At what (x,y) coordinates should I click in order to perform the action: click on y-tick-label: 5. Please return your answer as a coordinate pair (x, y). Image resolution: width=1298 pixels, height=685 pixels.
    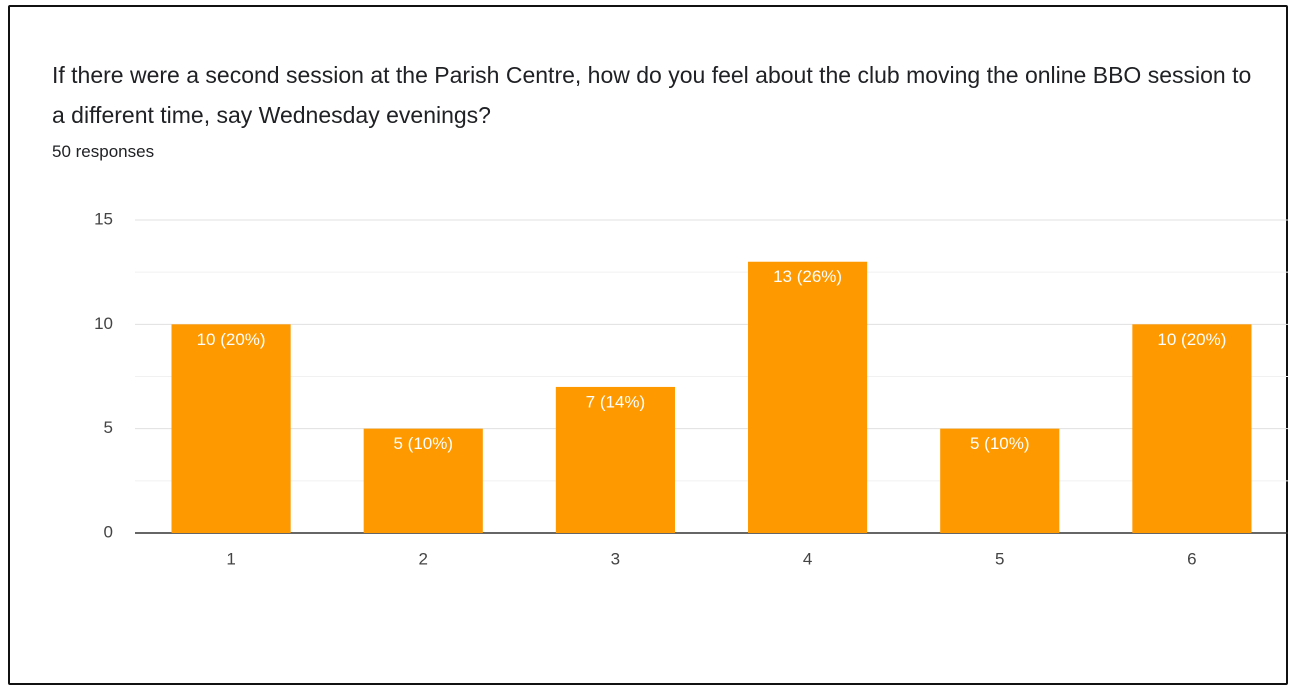
    Looking at the image, I should click on (108, 427).